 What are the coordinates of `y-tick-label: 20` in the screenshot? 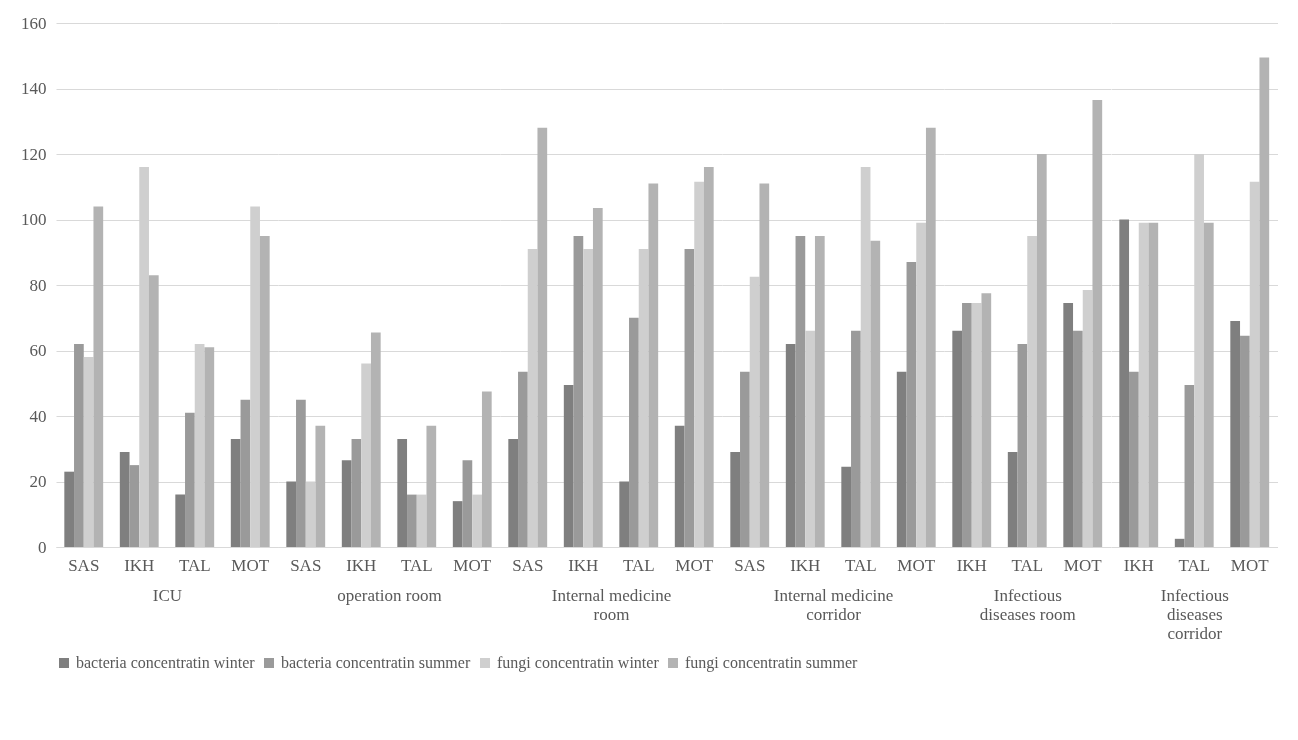 It's located at (38, 481).